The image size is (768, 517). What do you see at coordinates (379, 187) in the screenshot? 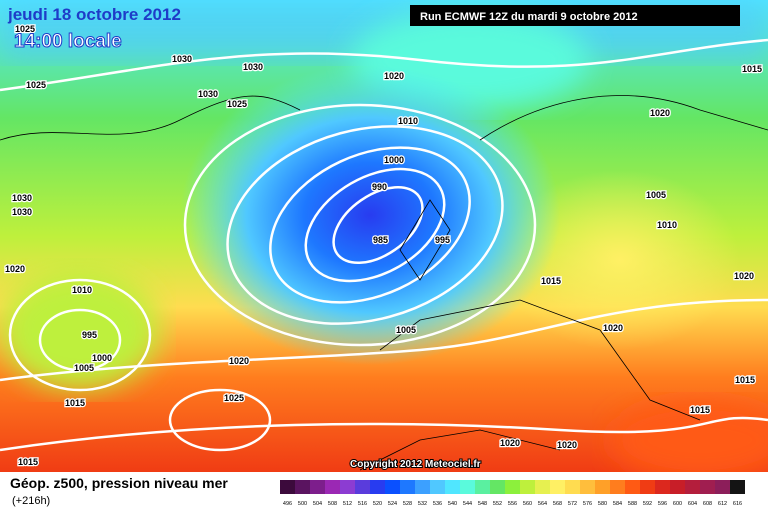
I see `isobar-label: 990` at bounding box center [379, 187].